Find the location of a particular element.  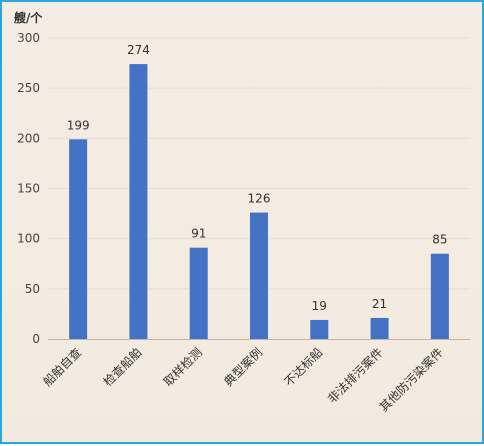

x-tick-label: 取样检测 is located at coordinates (182, 367).